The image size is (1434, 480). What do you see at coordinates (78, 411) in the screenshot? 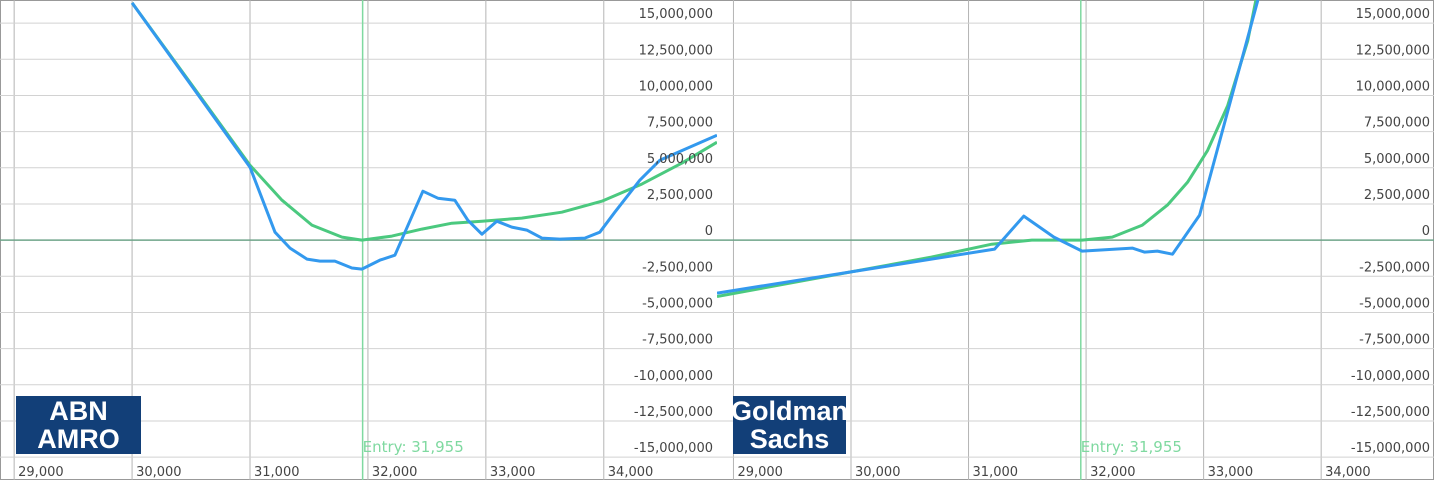
I see `logo-text: ABN` at bounding box center [78, 411].